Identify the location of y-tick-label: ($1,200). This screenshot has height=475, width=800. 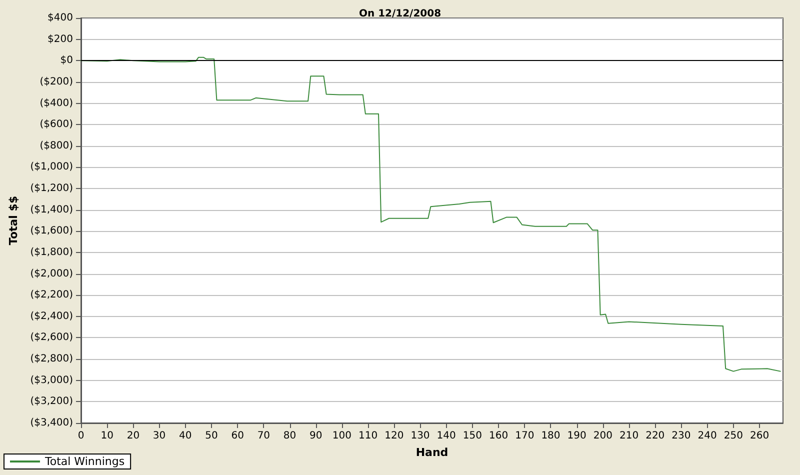
(52, 188).